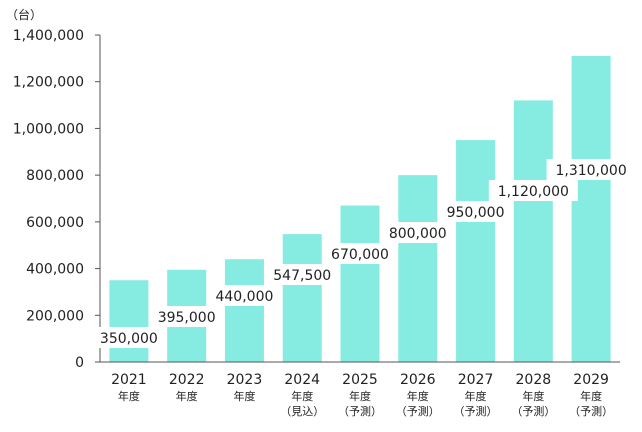 The image size is (642, 432). Describe the element at coordinates (302, 411) in the screenshot. I see `x-tick-label-note: （見込）` at that location.